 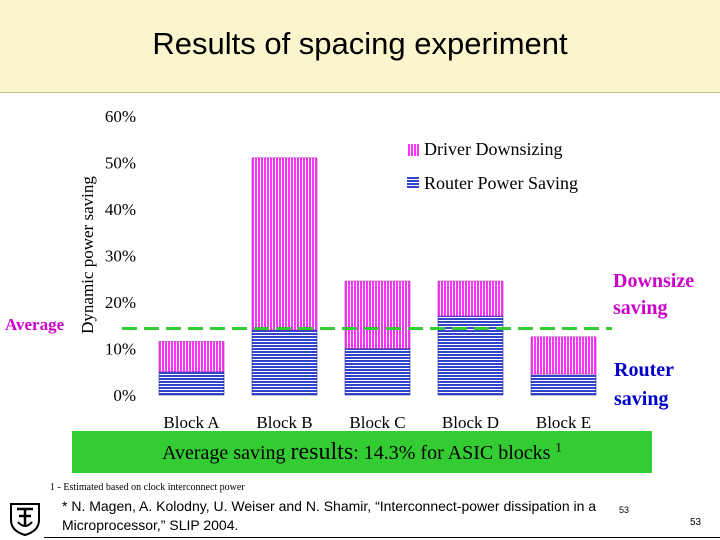 I want to click on legend-label-router: Router Power Saving, so click(x=501, y=183).